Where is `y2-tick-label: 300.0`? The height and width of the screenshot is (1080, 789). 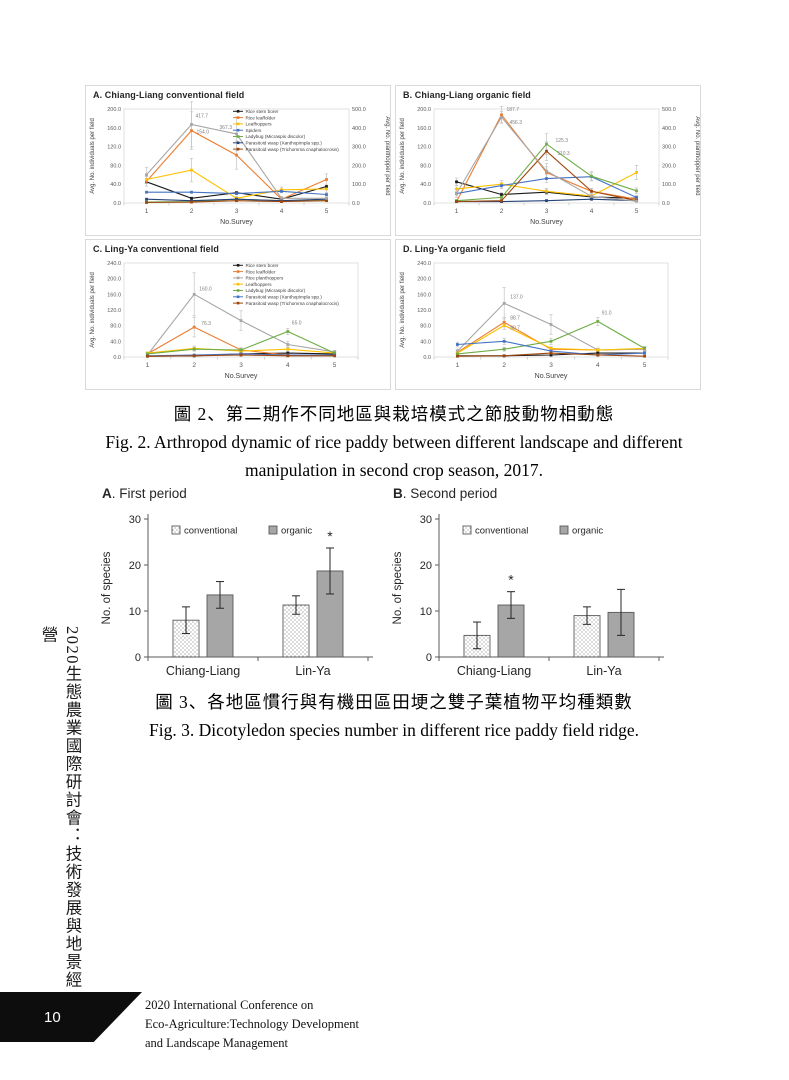 y2-tick-label: 300.0 is located at coordinates (669, 148).